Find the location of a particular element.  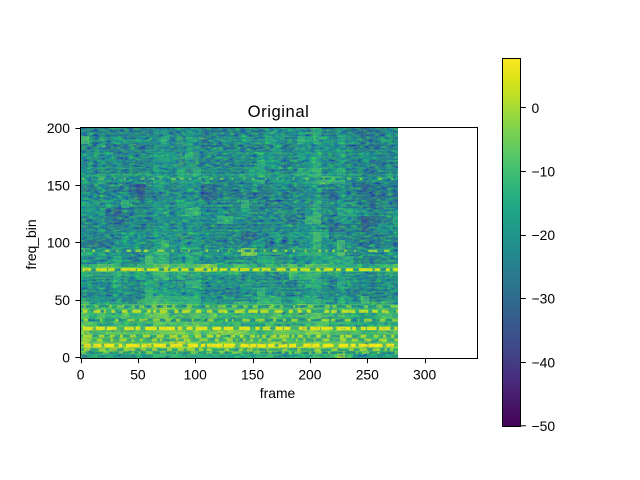

svg-text: freq_bin is located at coordinates (31, 244).